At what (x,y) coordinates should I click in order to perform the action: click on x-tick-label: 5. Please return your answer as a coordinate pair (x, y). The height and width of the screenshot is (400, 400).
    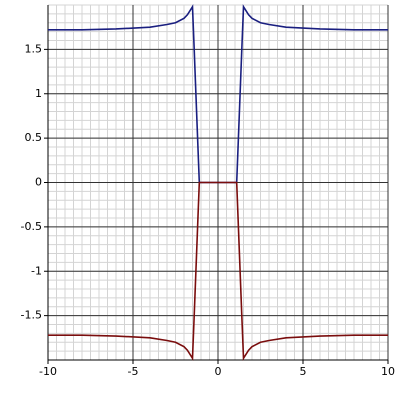
    Looking at the image, I should click on (303, 371).